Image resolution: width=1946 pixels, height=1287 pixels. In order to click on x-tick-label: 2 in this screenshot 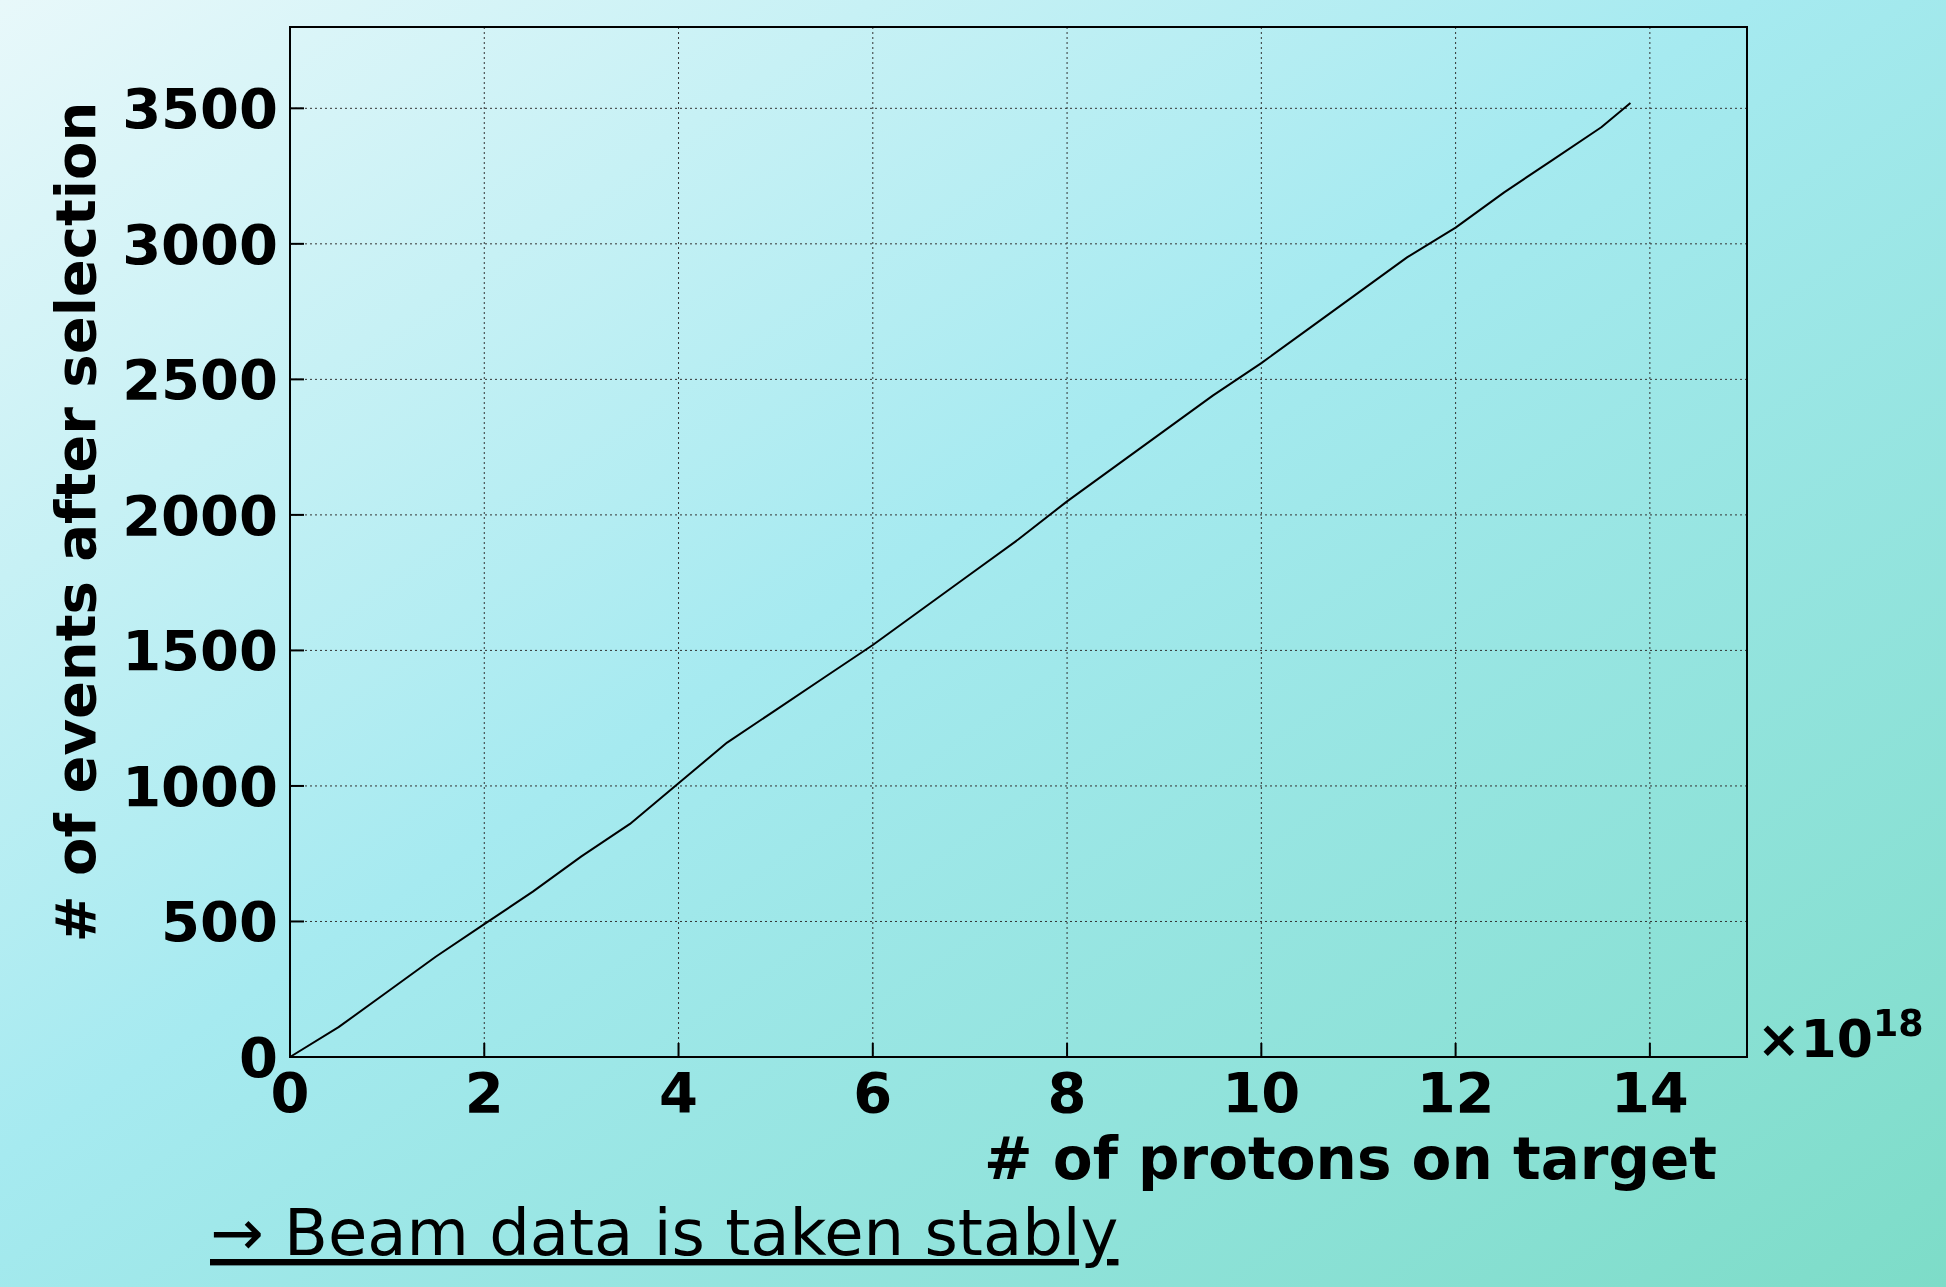, I will do `click(484, 1092)`.